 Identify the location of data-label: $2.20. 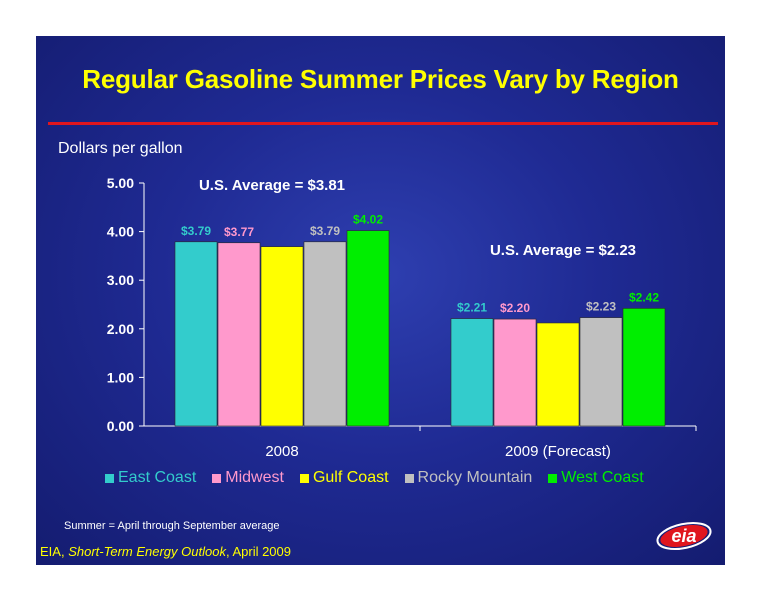
(515, 308).